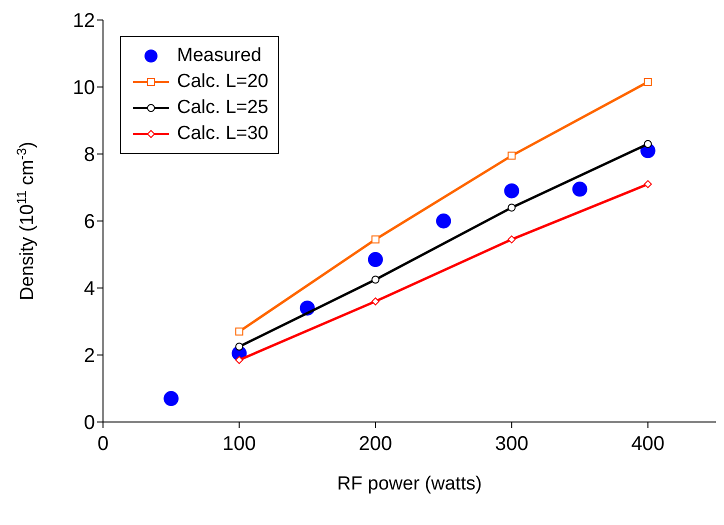  What do you see at coordinates (239, 444) in the screenshot?
I see `x-tick-label: 100` at bounding box center [239, 444].